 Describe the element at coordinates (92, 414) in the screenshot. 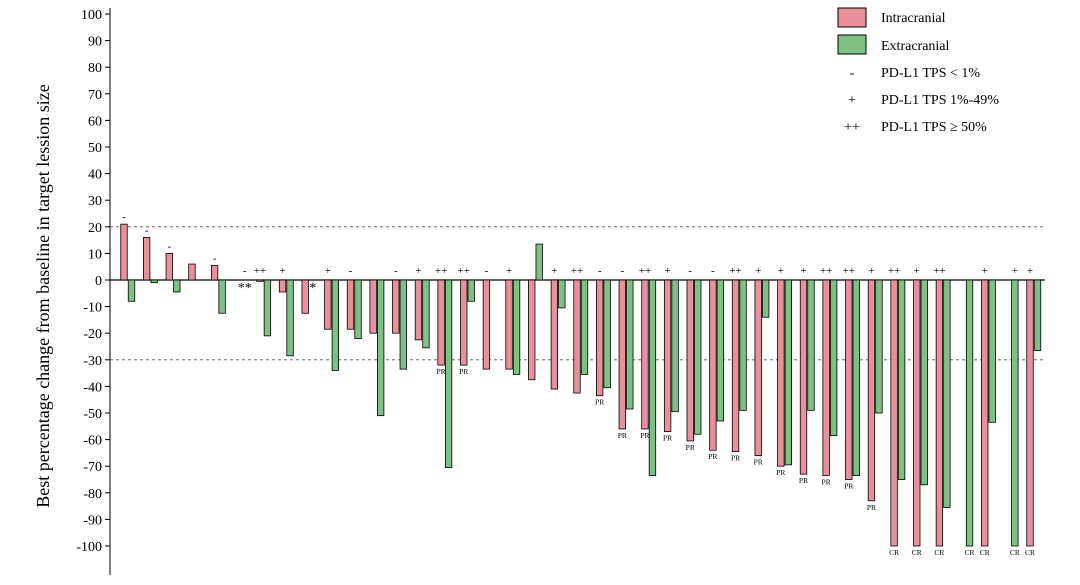

I see `y-tick-label: -50` at that location.